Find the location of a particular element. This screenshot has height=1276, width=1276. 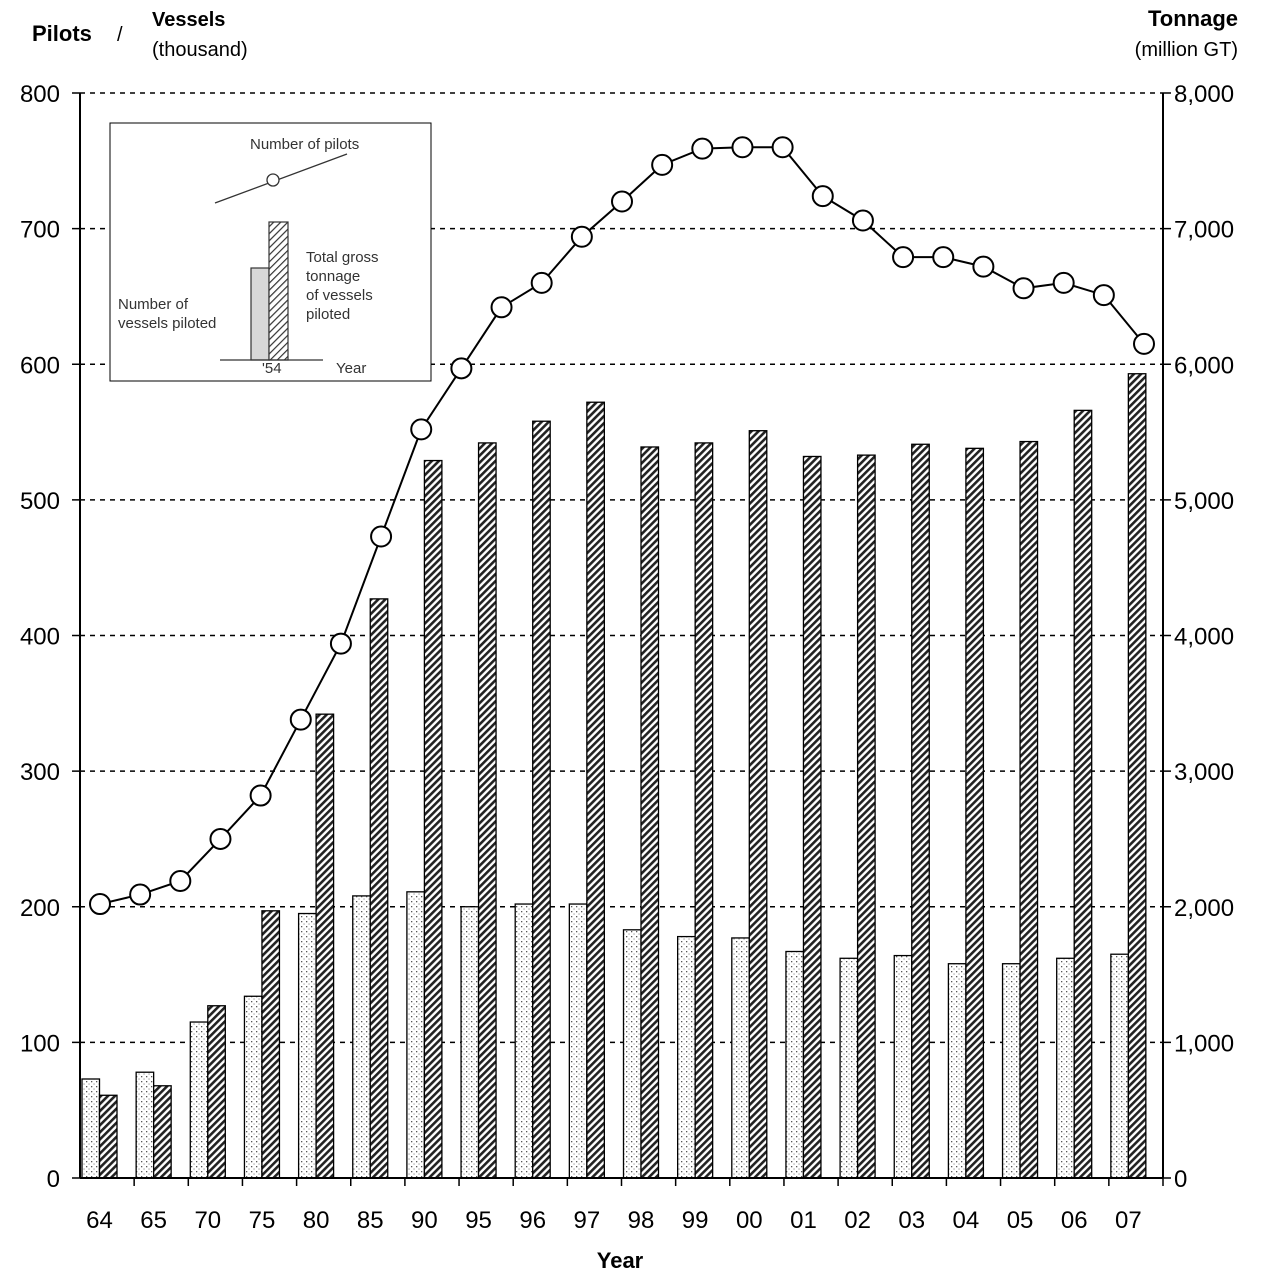

y-right-tick-label: 6,000 is located at coordinates (1204, 365).